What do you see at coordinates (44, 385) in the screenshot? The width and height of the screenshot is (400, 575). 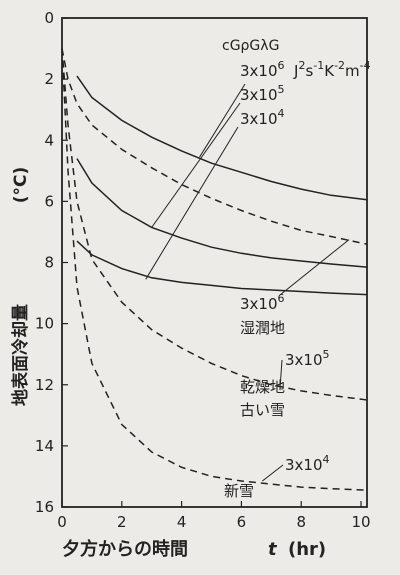 I see `y-tick-label: 12` at bounding box center [44, 385].